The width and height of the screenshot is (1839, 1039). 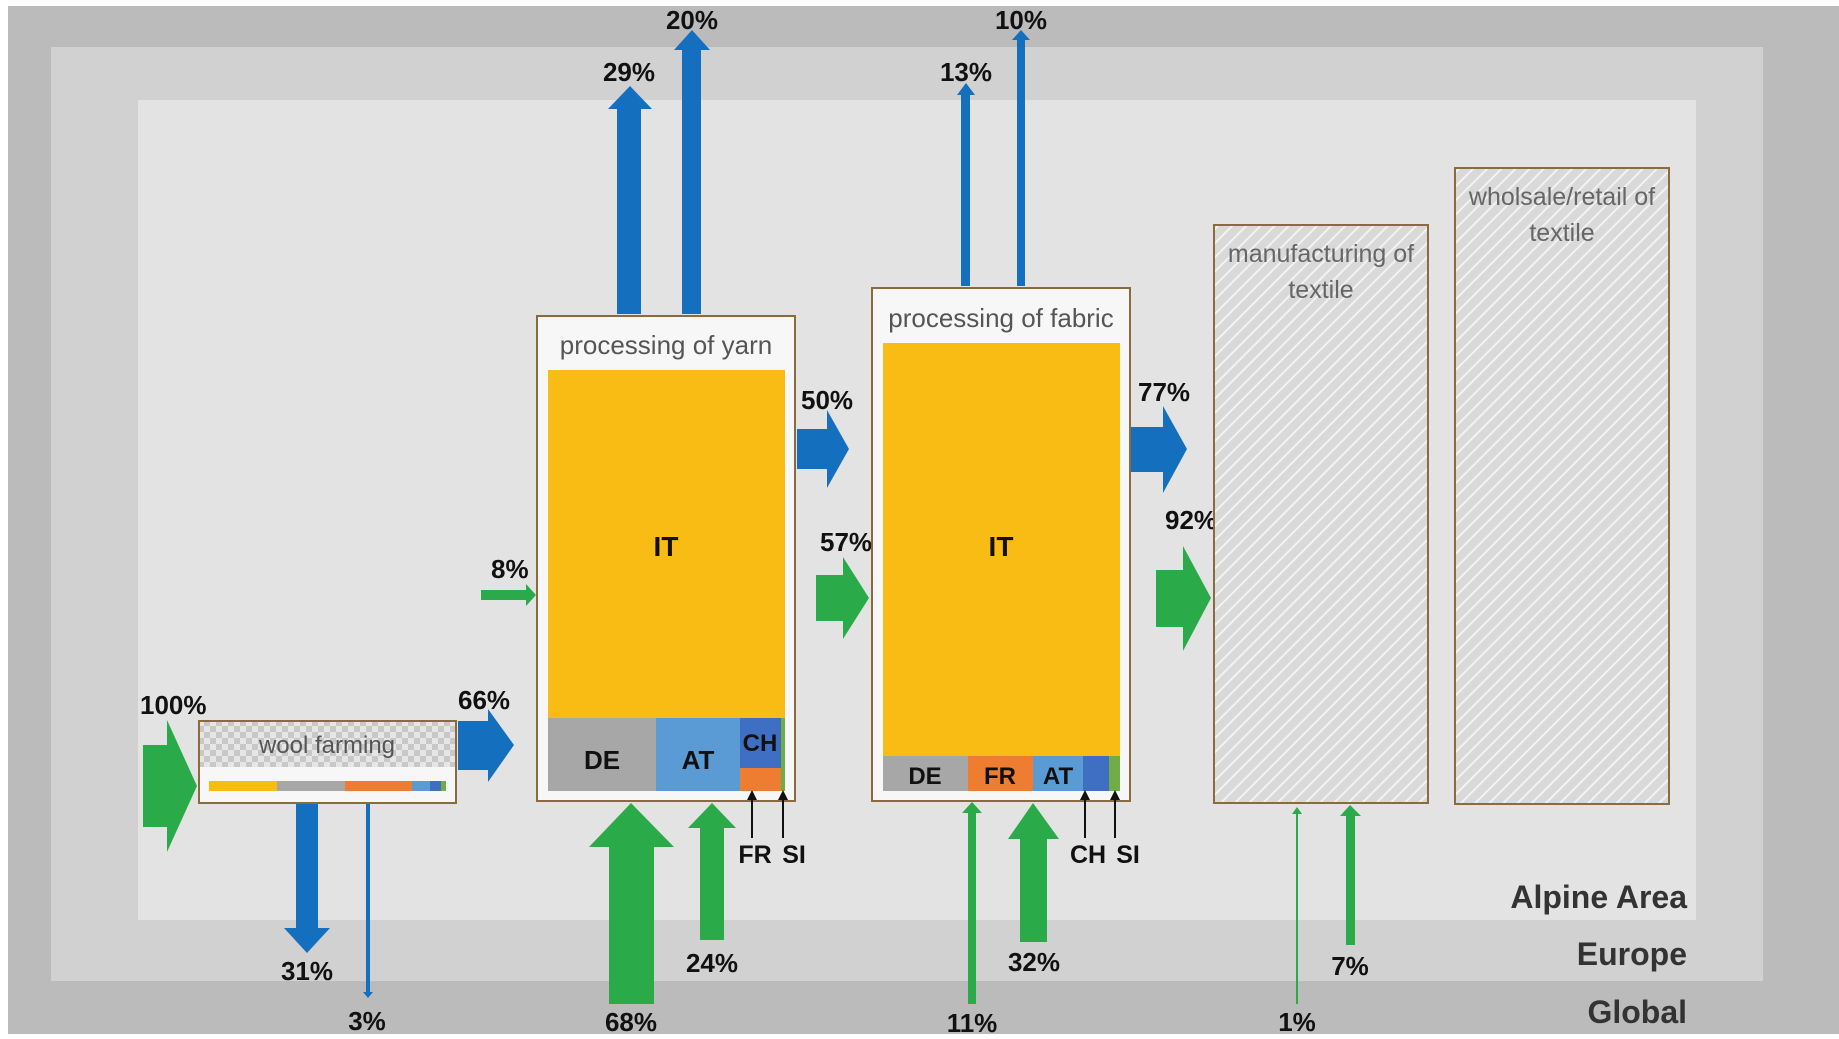 What do you see at coordinates (1297, 905) in the screenshot?
I see `flow-manufacturing-in-global-arrow` at bounding box center [1297, 905].